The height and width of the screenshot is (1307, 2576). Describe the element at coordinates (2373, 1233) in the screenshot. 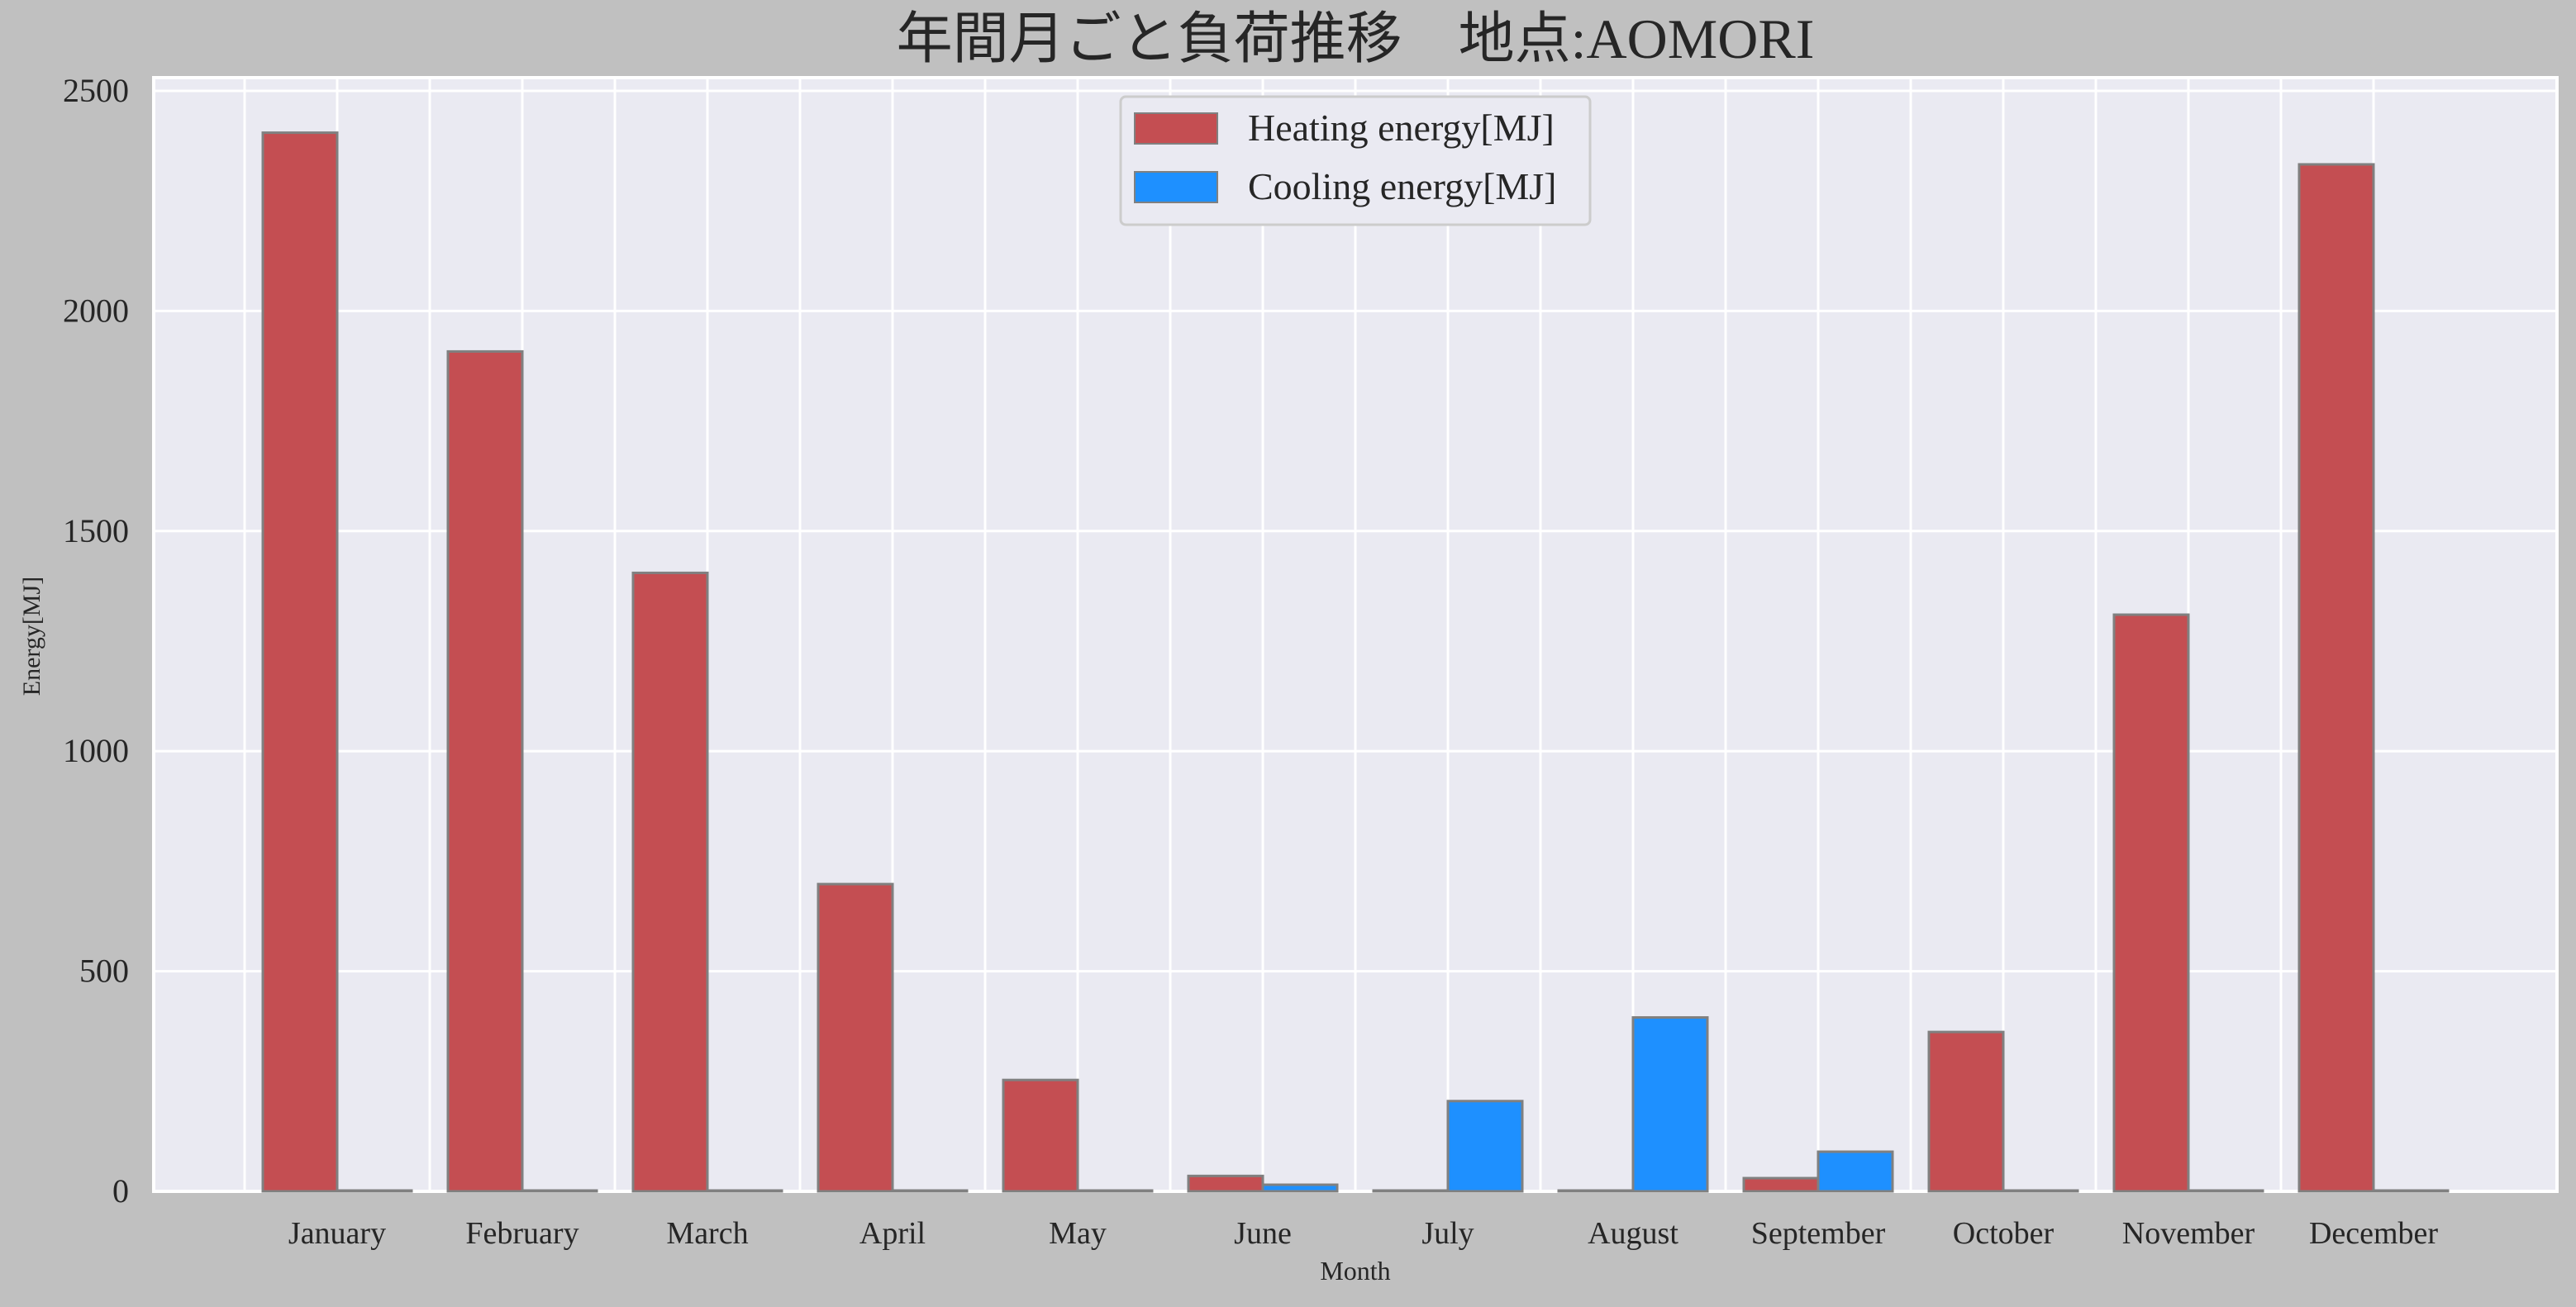

I see `x-tick-label: December` at that location.